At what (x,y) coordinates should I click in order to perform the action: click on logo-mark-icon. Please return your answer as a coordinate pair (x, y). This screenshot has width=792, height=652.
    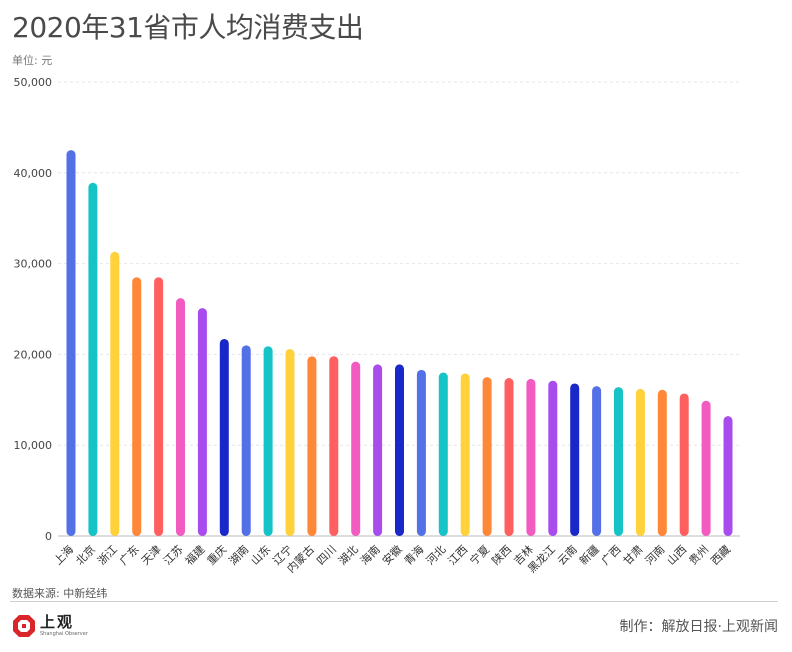
    Looking at the image, I should click on (24, 626).